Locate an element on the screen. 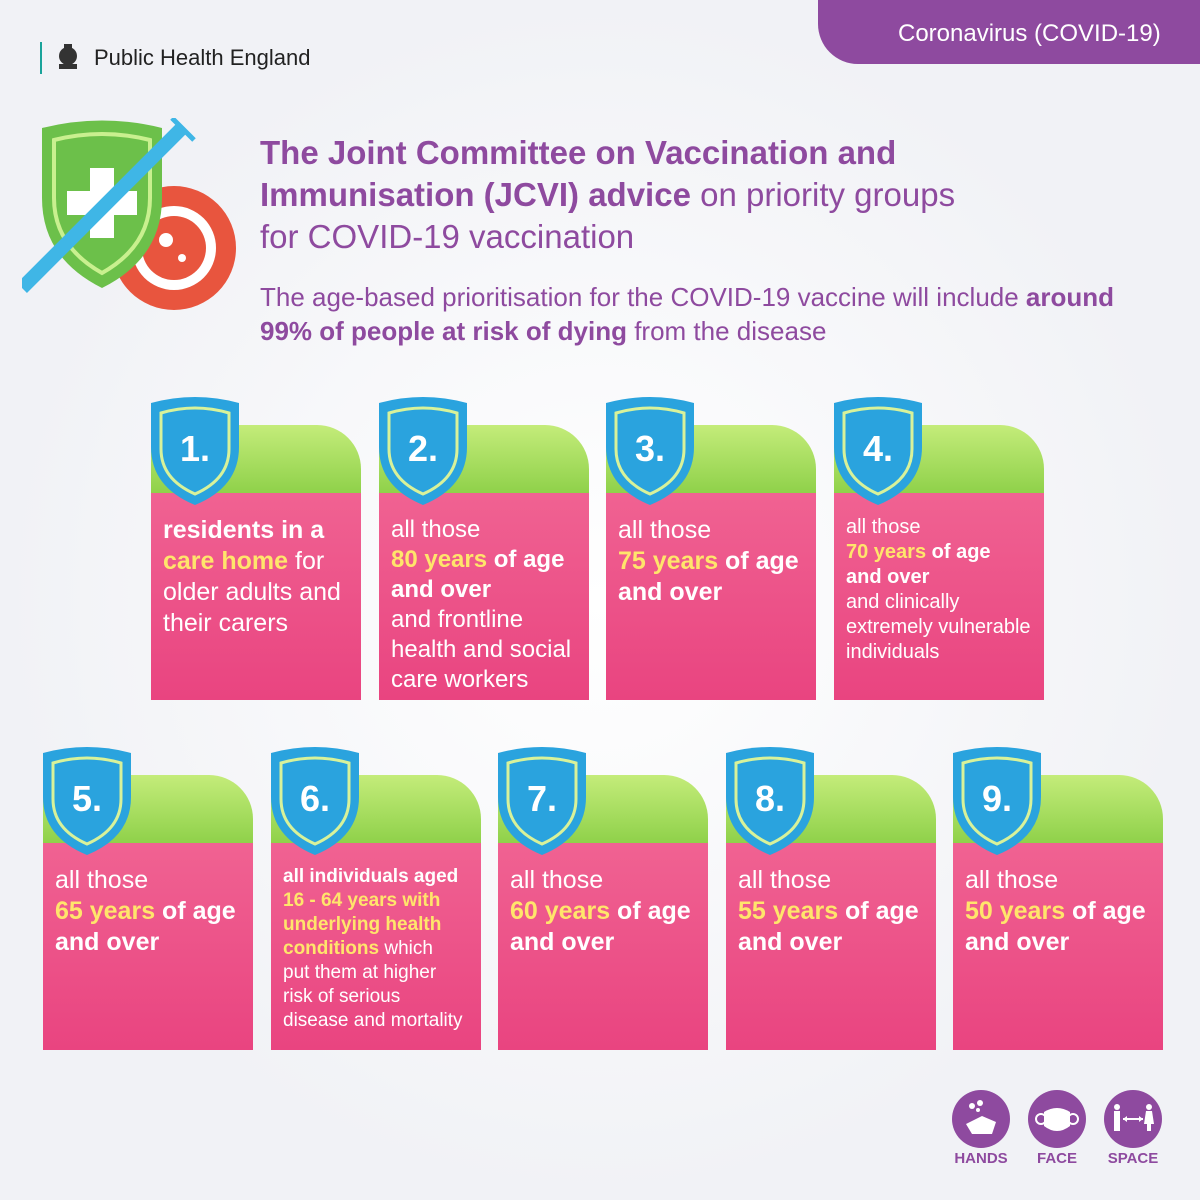  card-text-line: all individuals aged is located at coordinates (377, 877).